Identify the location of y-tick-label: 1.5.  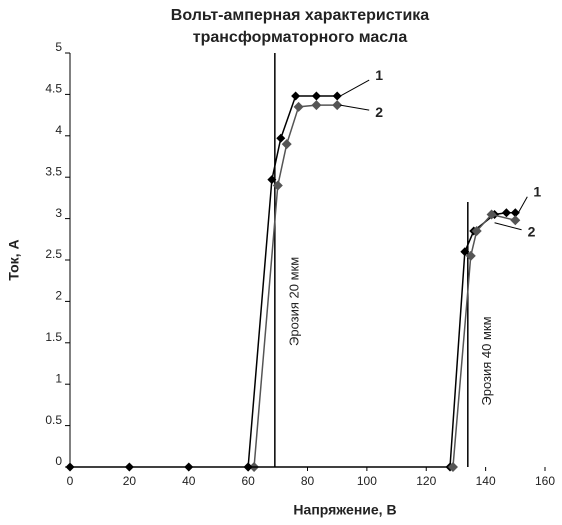
(53, 337).